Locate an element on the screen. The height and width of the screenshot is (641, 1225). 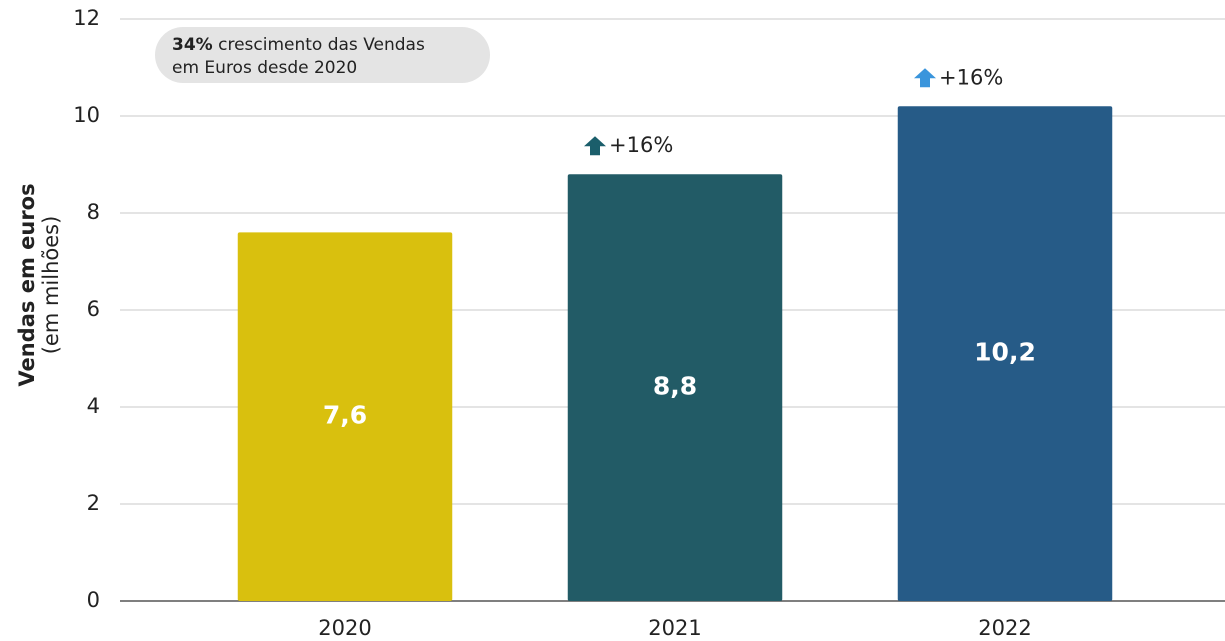
y-tick-label: 4 is located at coordinates (93, 406).